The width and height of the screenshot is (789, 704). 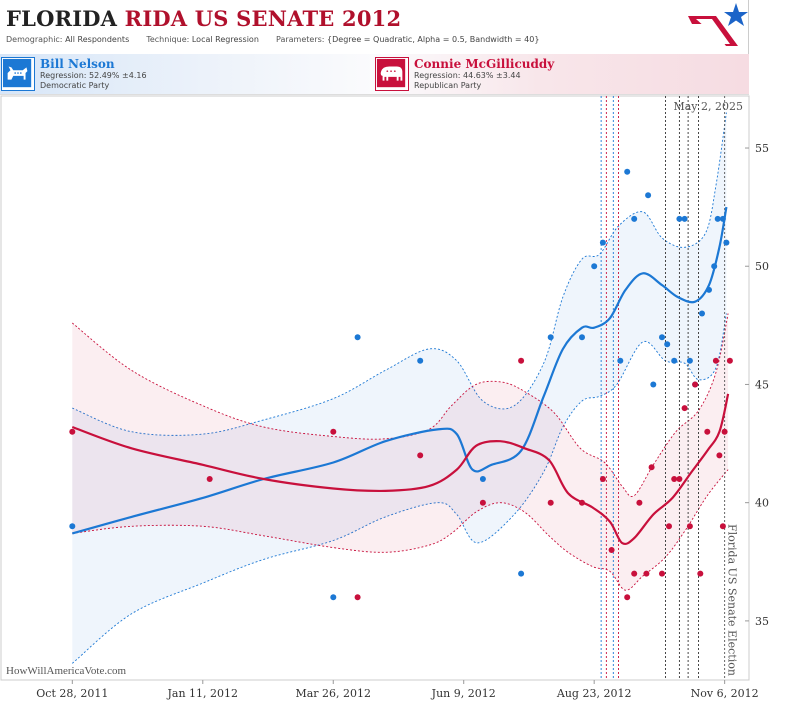 I want to click on logo-white-stripe, so click(x=713, y=31).